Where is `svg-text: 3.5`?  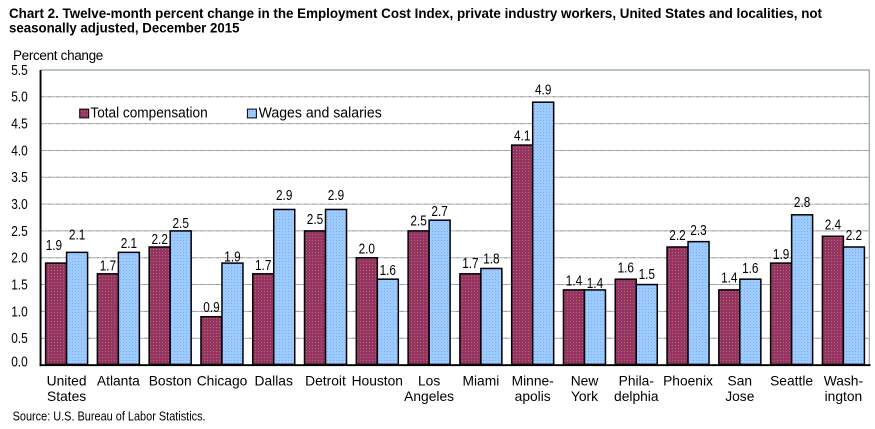
svg-text: 3.5 is located at coordinates (19, 178).